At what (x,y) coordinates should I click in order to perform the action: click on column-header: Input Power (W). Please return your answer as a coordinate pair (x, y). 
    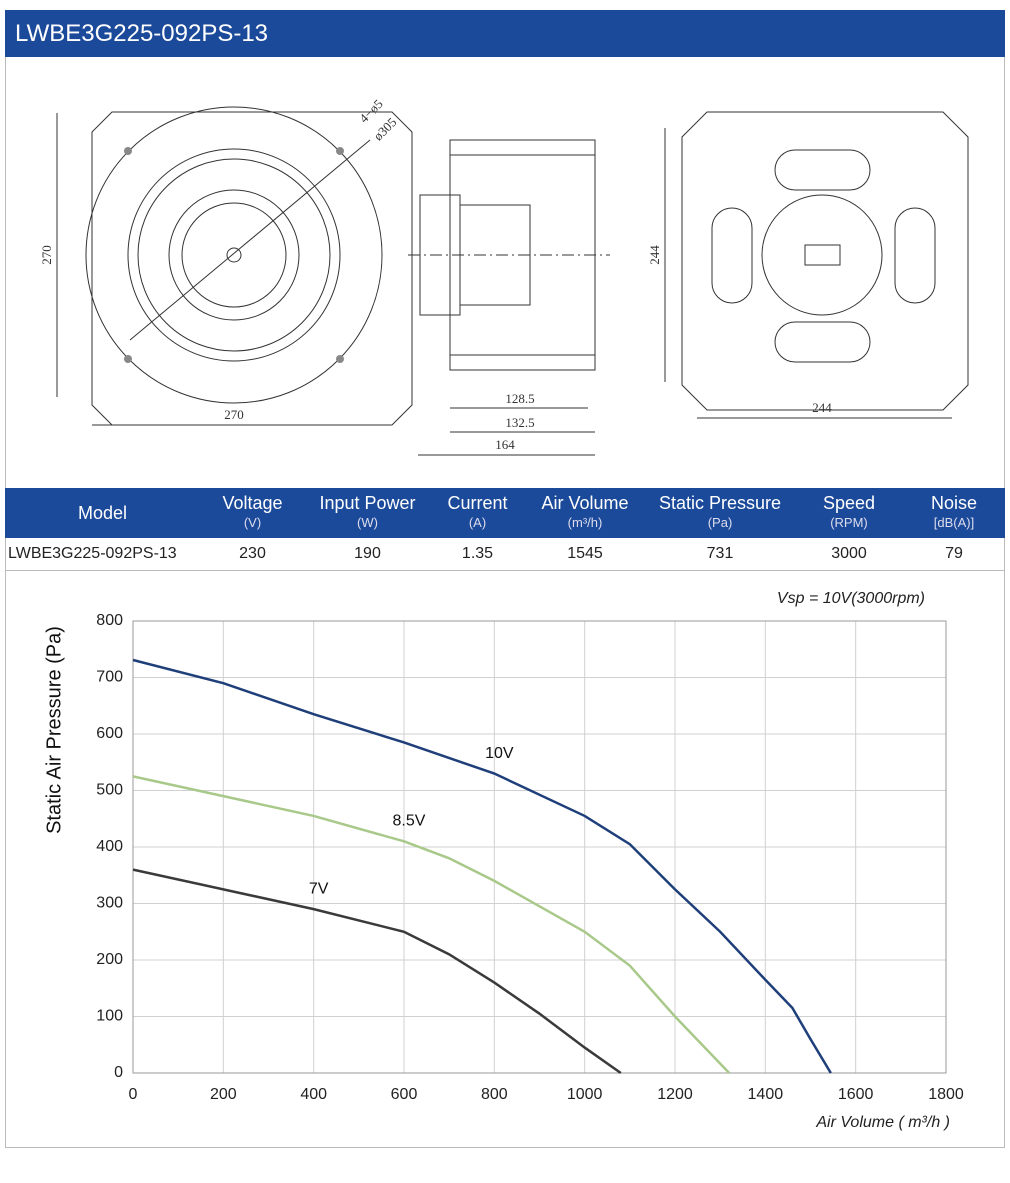
    Looking at the image, I should click on (367, 513).